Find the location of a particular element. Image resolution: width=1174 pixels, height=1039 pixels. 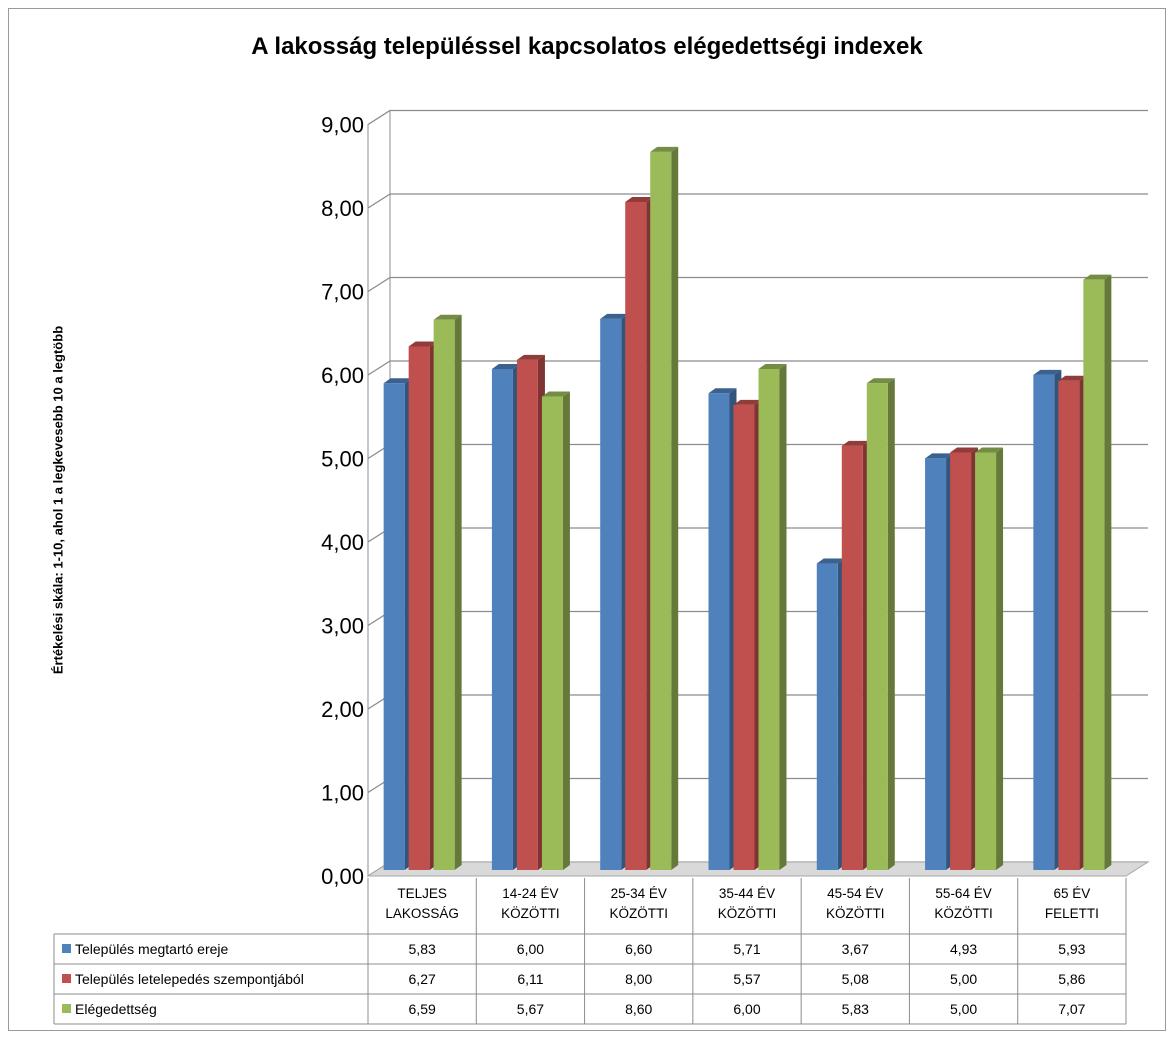

y-tick-label: 0,00 is located at coordinates (342, 876).